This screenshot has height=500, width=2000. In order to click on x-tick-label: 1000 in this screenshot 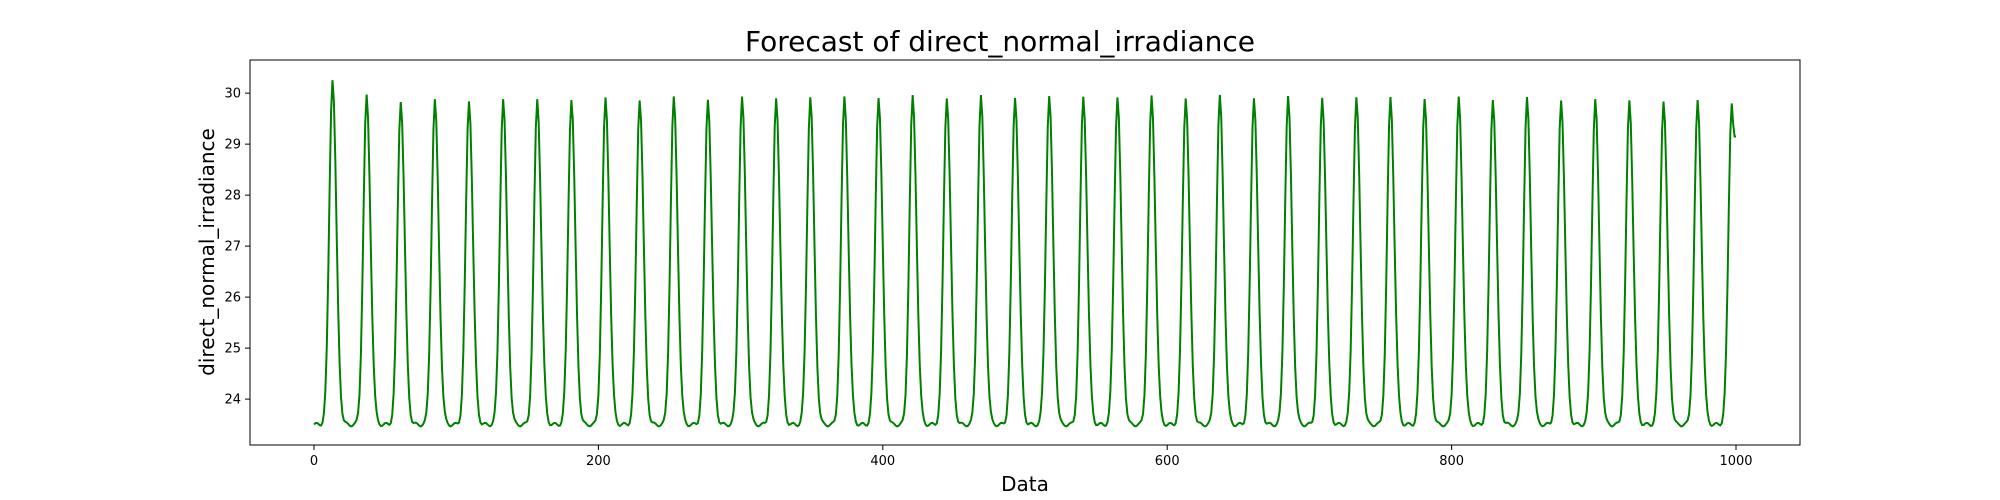, I will do `click(1735, 461)`.